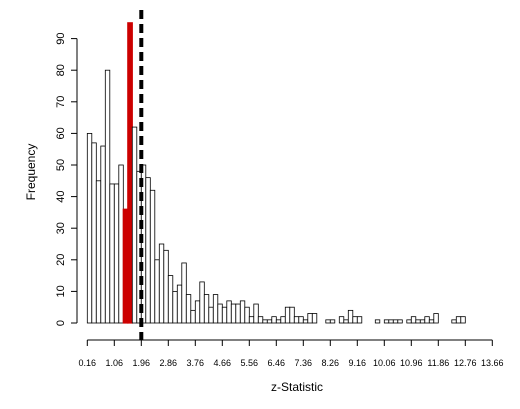 This screenshot has height=409, width=520. Describe the element at coordinates (196, 363) in the screenshot. I see `x-tick-label: 3.76` at that location.